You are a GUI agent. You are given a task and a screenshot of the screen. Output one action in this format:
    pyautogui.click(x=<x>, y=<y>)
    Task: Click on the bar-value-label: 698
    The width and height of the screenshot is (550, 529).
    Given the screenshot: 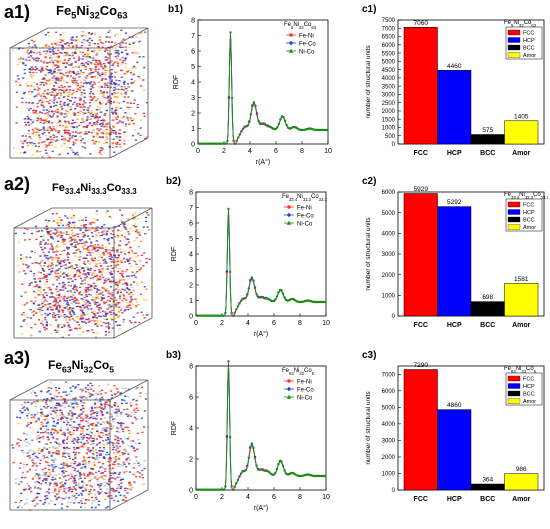 What is the action you would take?
    pyautogui.click(x=487, y=297)
    